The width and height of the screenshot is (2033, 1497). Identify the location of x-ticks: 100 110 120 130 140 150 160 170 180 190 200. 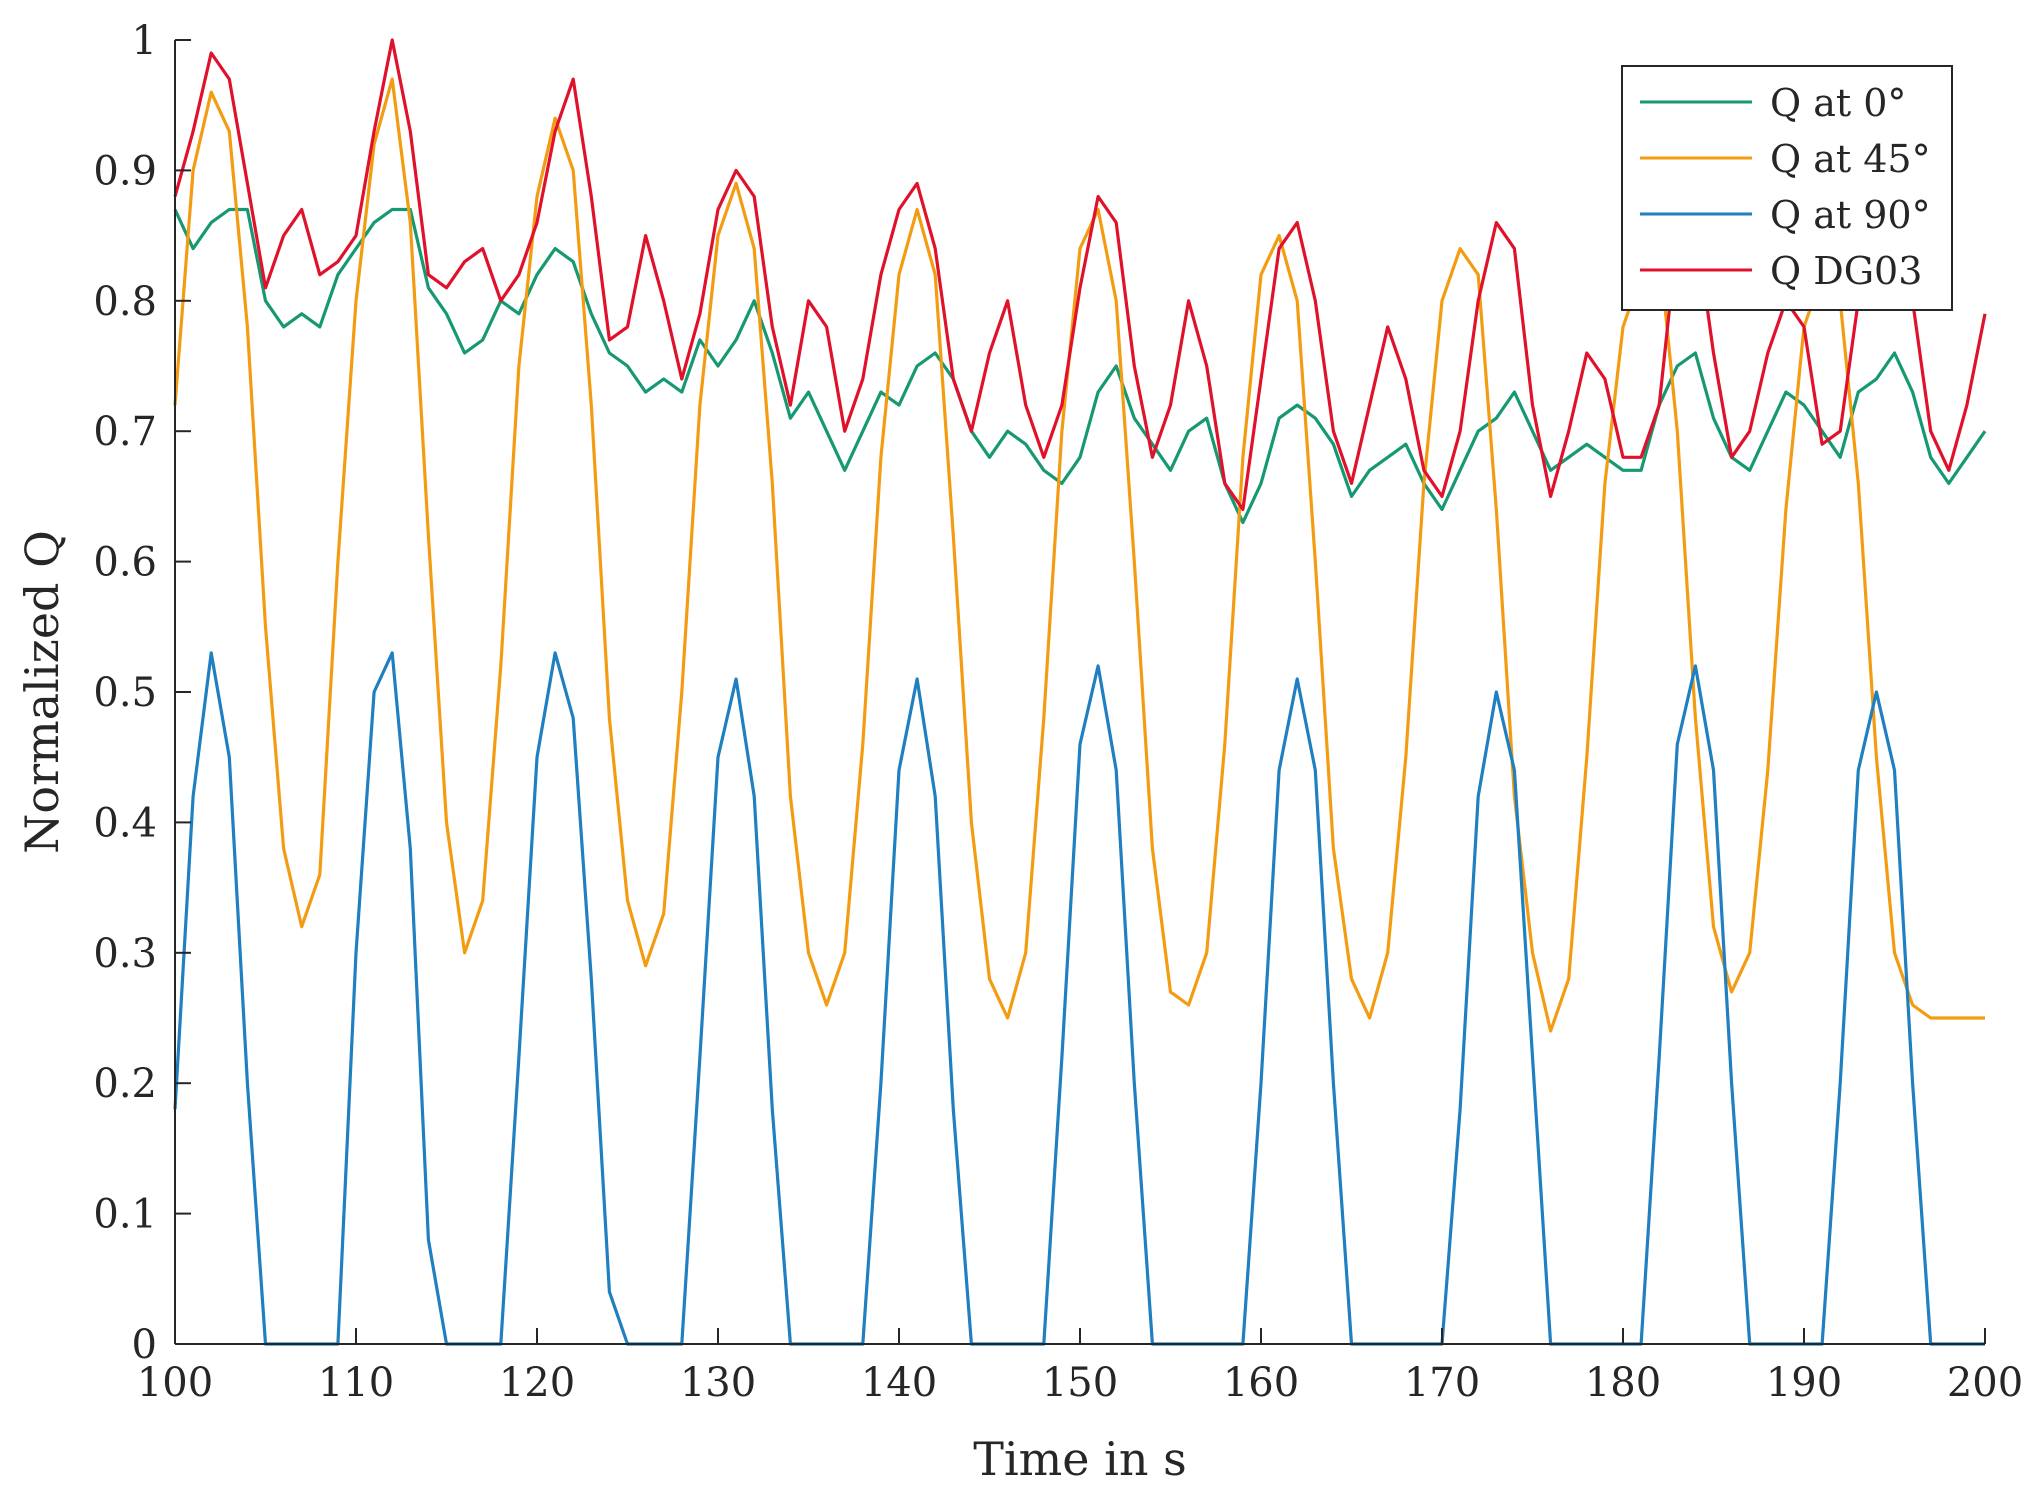
(1080, 1367).